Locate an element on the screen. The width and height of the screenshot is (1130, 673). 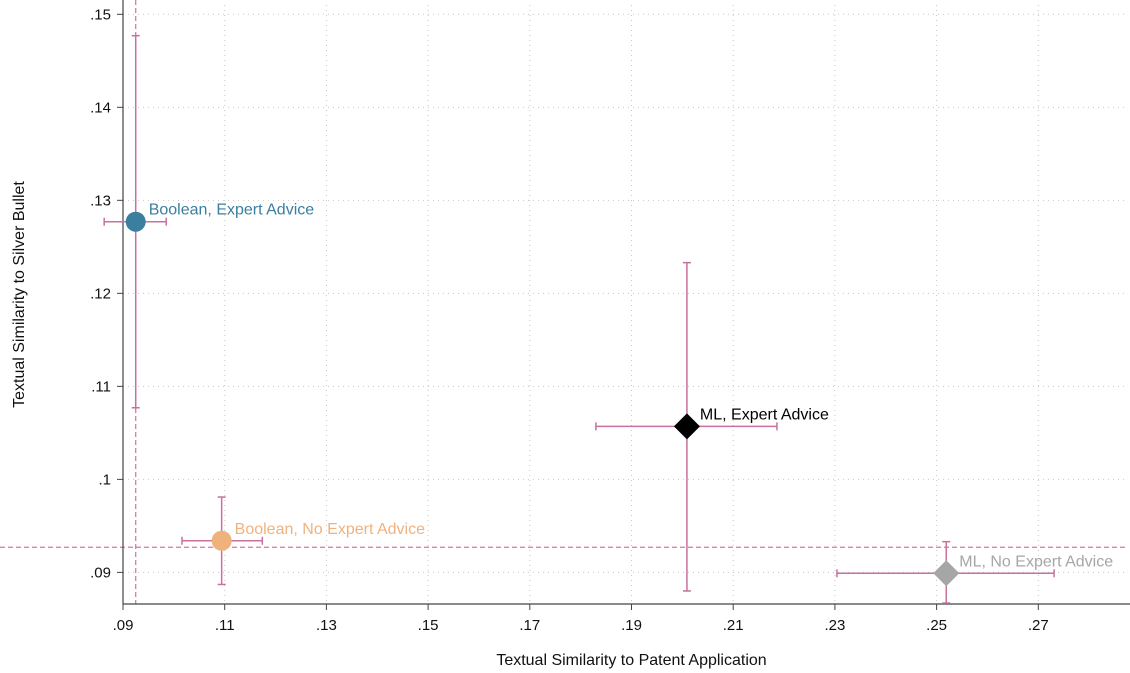
x-tick-label: .23 is located at coordinates (834, 625).